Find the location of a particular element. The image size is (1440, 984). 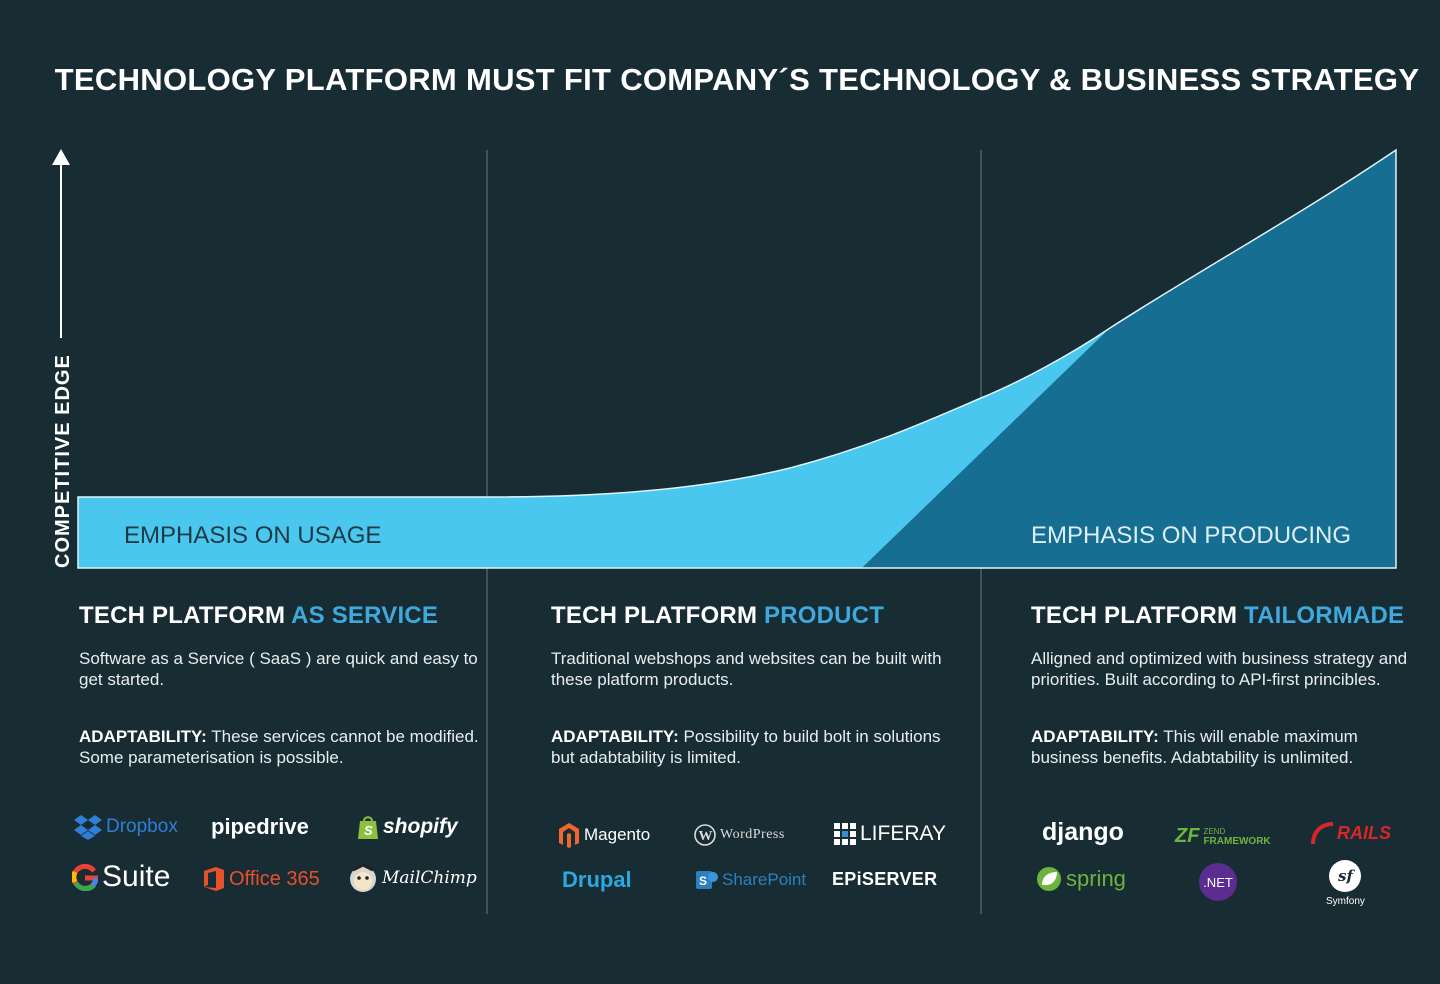

django-logo: django is located at coordinates (1083, 832).